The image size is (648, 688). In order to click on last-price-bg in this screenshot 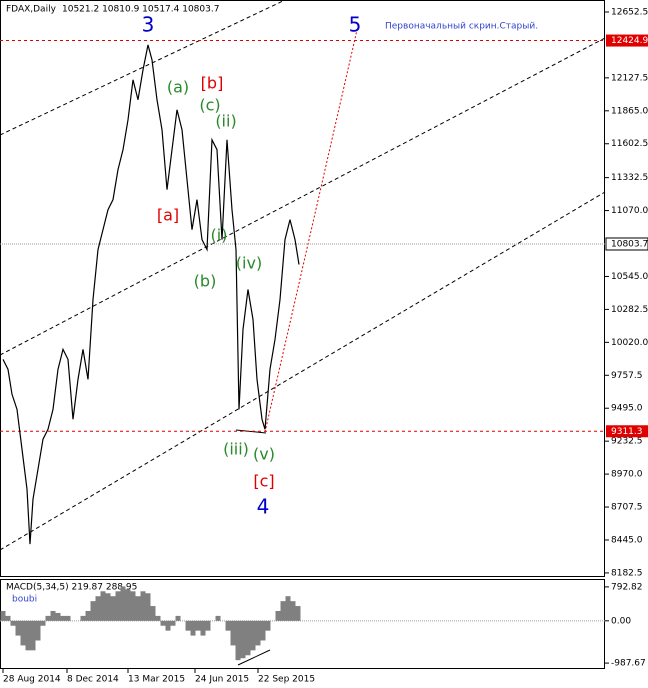, I will do `click(626, 244)`.